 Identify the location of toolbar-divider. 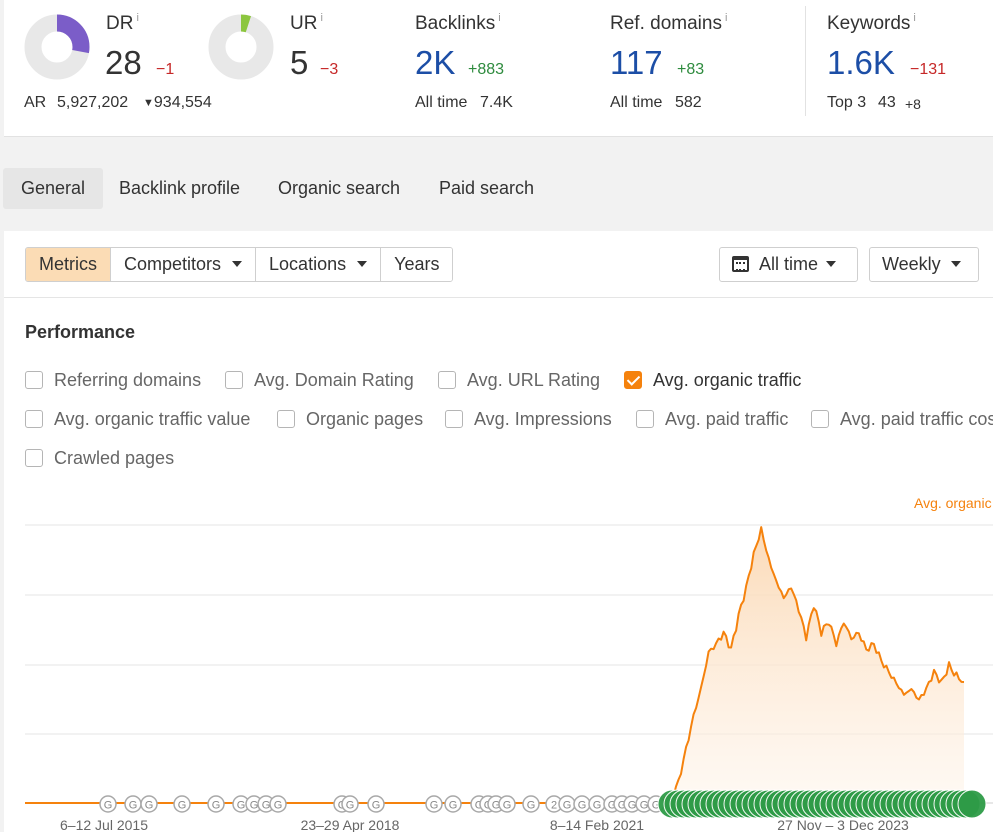
(498, 297).